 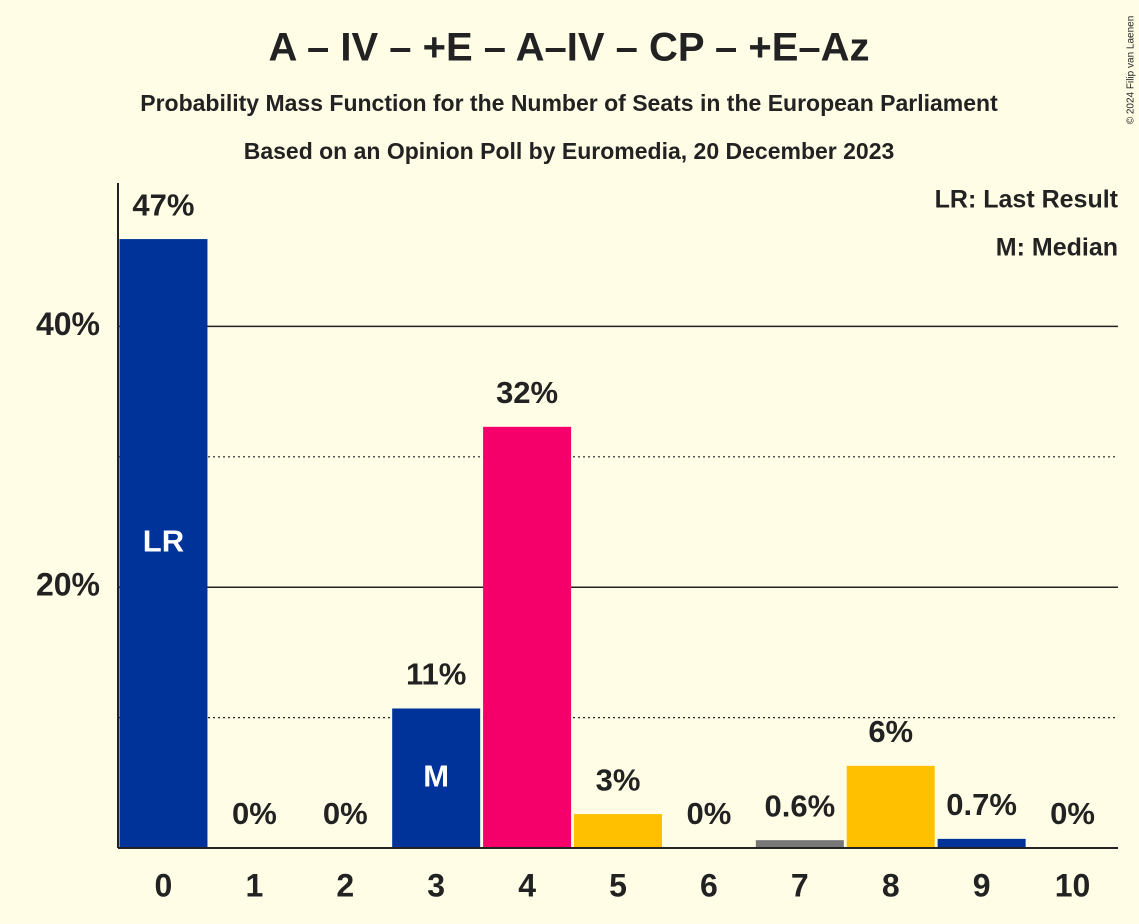 What do you see at coordinates (981, 804) in the screenshot?
I see `value-label: 0.7%` at bounding box center [981, 804].